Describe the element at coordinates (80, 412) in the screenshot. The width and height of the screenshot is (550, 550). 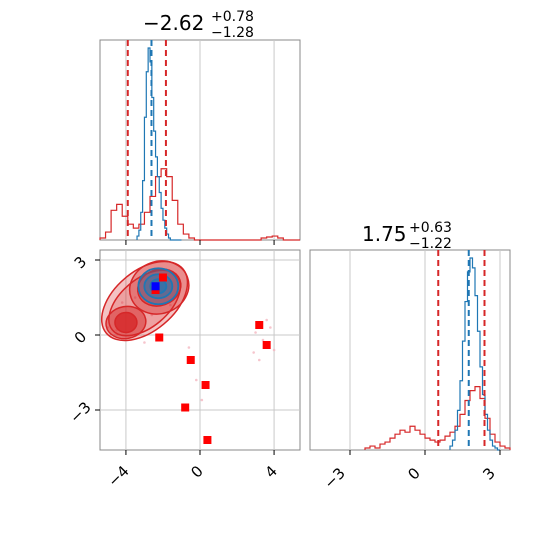
I see `y-tick-label: −3` at that location.